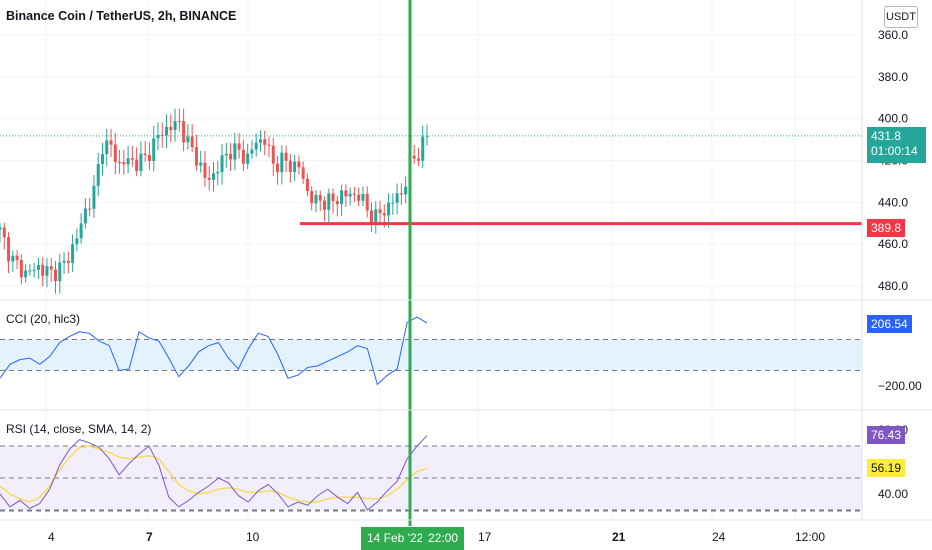 The height and width of the screenshot is (550, 932). What do you see at coordinates (431, 355) in the screenshot?
I see `cci-band` at bounding box center [431, 355].